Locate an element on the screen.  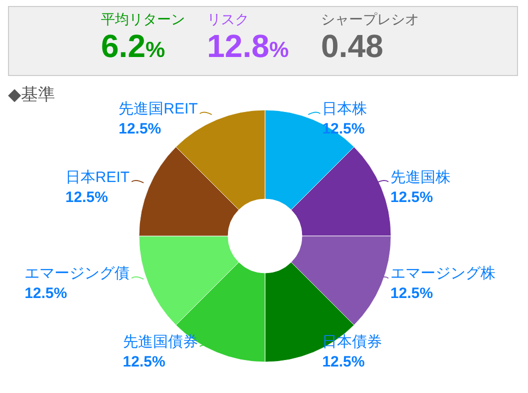
text: 6.2% is located at coordinates (133, 46).